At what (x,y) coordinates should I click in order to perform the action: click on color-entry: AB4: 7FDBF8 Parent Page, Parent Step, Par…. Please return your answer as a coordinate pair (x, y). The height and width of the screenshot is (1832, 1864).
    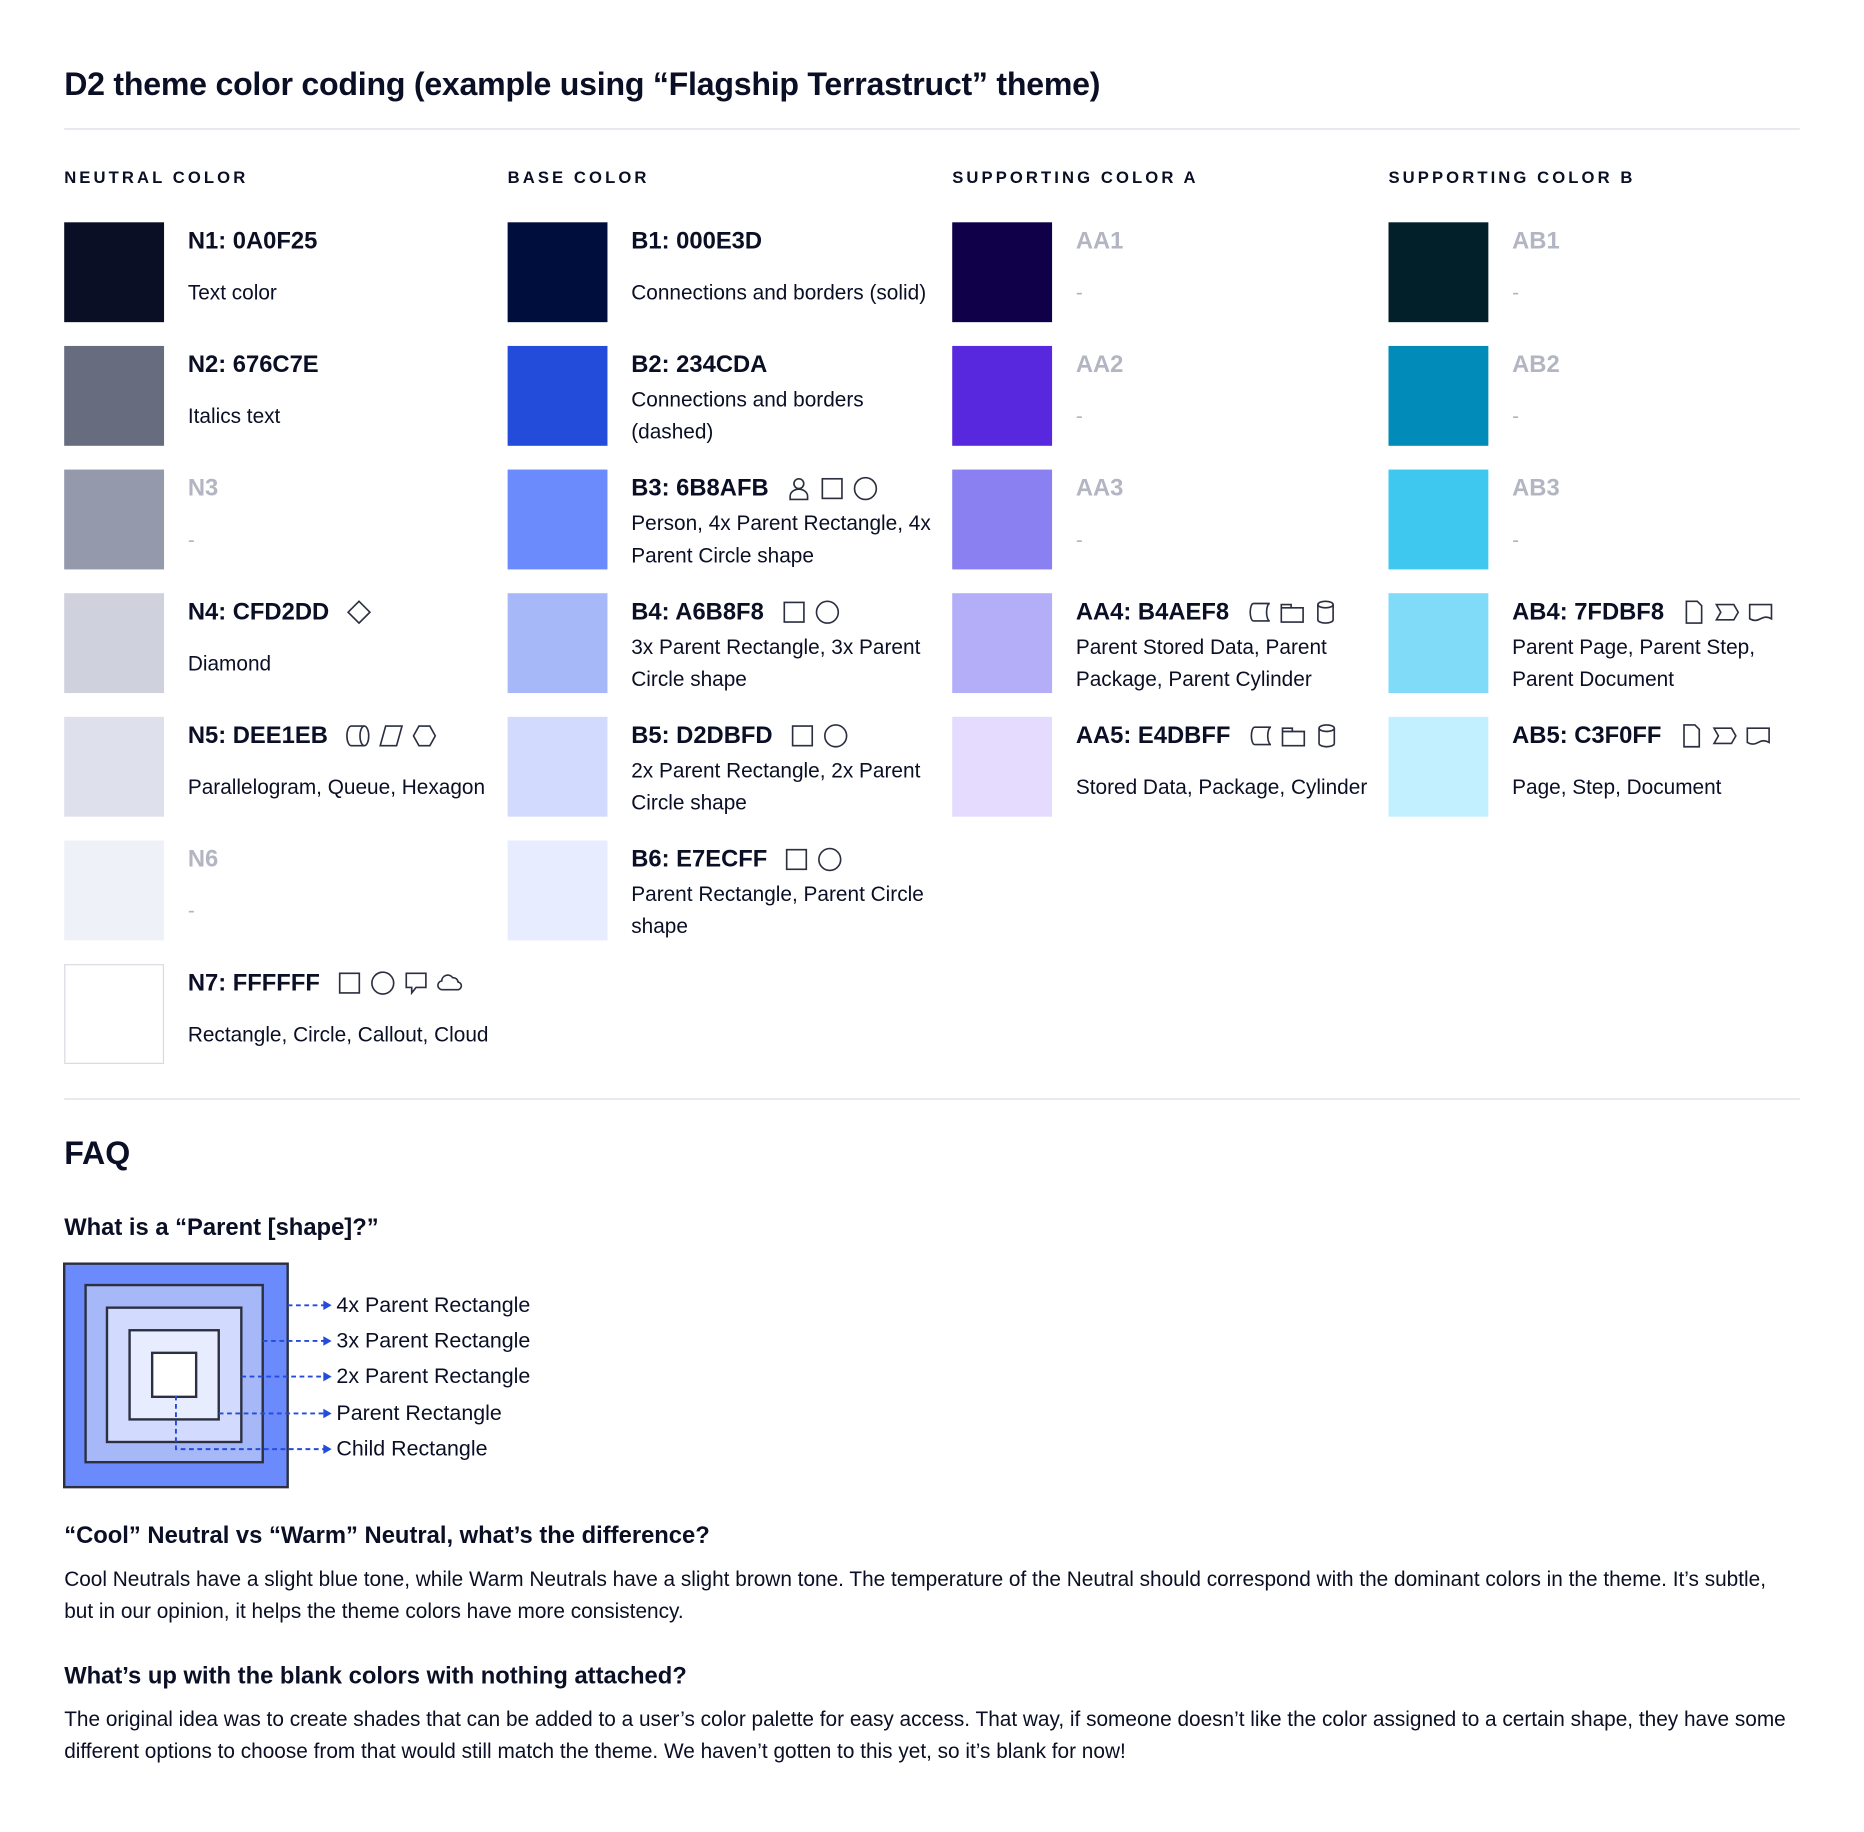
    Looking at the image, I should click on (1602, 643).